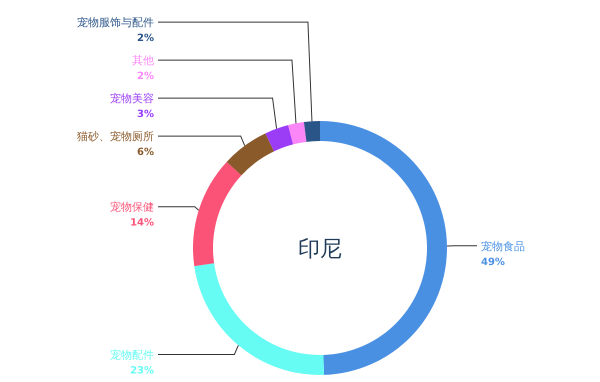 The image size is (600, 382). Describe the element at coordinates (132, 207) in the screenshot. I see `slice-label: 宠物保健` at that location.